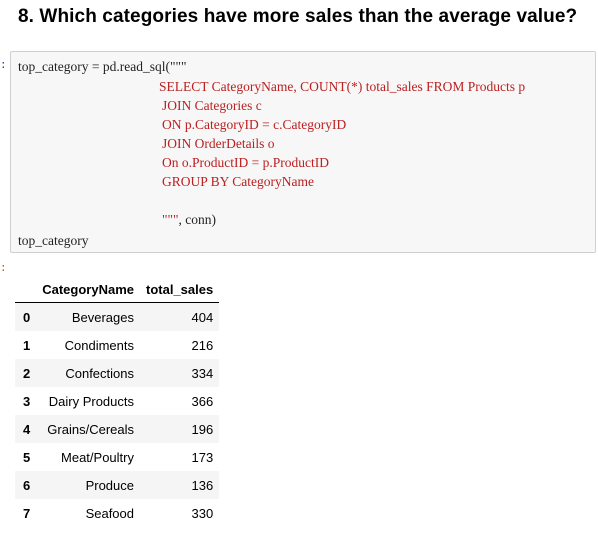 The width and height of the screenshot is (598, 536). Describe the element at coordinates (202, 345) in the screenshot. I see `cell-total-sales: 216` at that location.